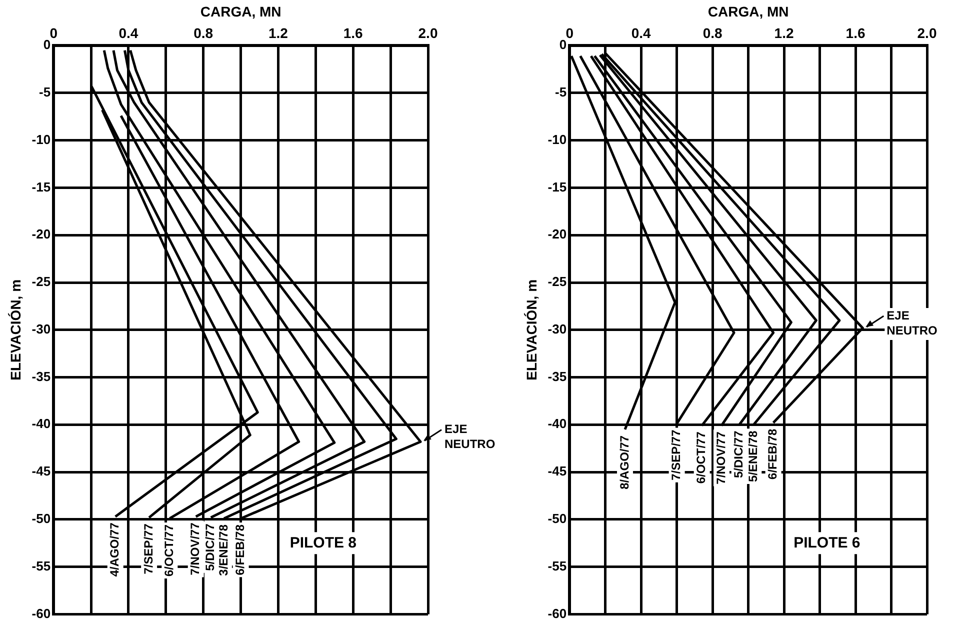 Image resolution: width=955 pixels, height=625 pixels. I want to click on text: 4/AGO/77, so click(115, 549).